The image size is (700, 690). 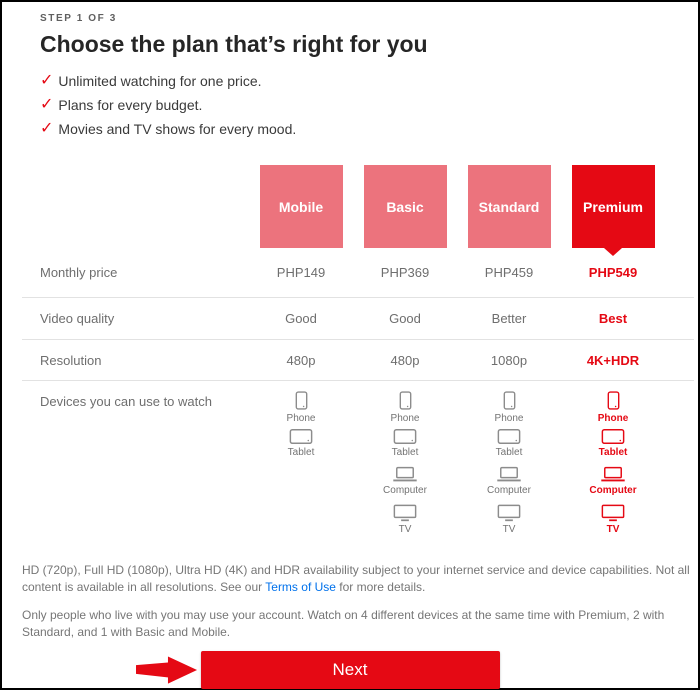 I want to click on benefit-text: Unlimited watching for one price., so click(x=160, y=81).